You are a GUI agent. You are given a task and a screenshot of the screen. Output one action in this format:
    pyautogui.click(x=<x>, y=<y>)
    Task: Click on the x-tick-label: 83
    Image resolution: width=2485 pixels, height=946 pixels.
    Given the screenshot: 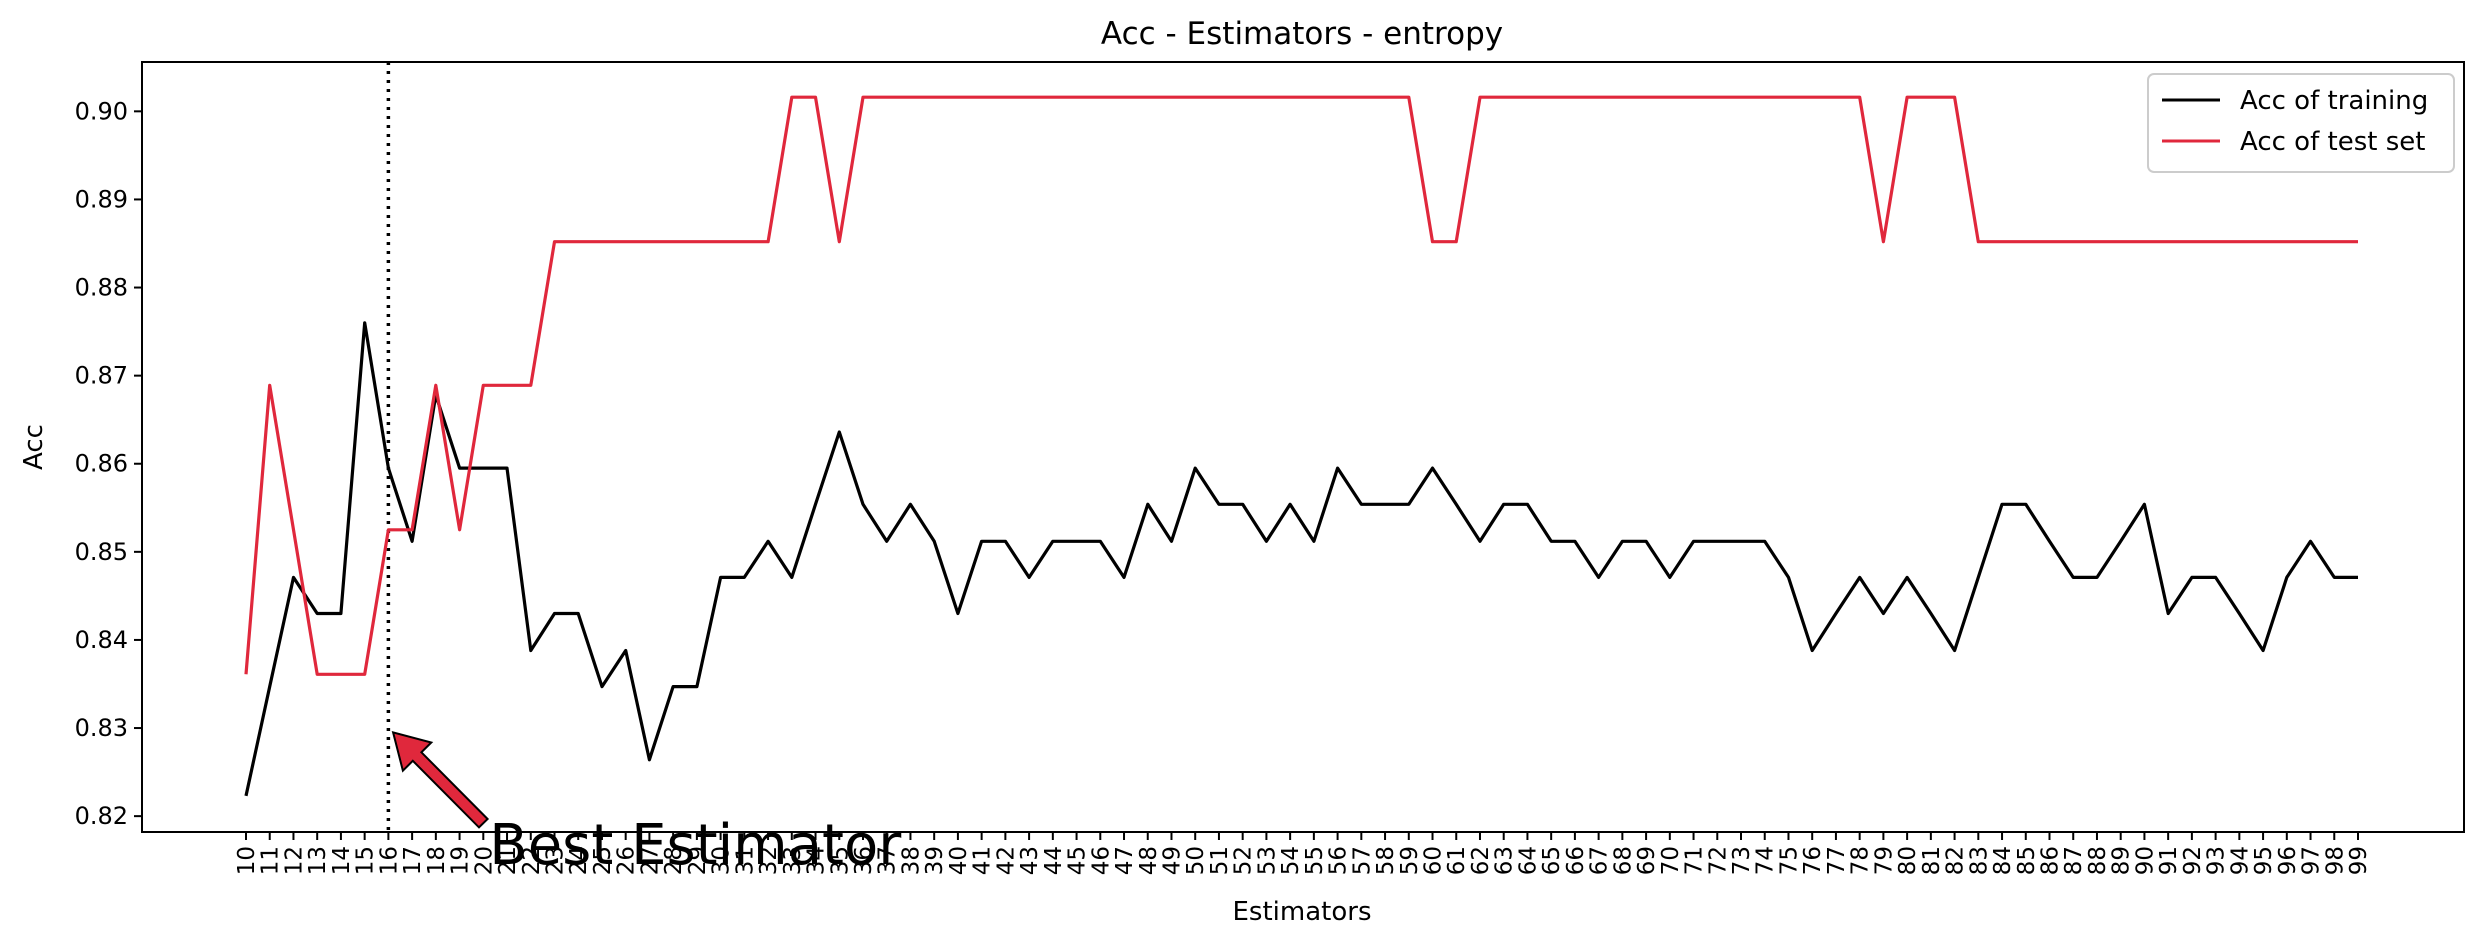 What is the action you would take?
    pyautogui.click(x=1979, y=860)
    